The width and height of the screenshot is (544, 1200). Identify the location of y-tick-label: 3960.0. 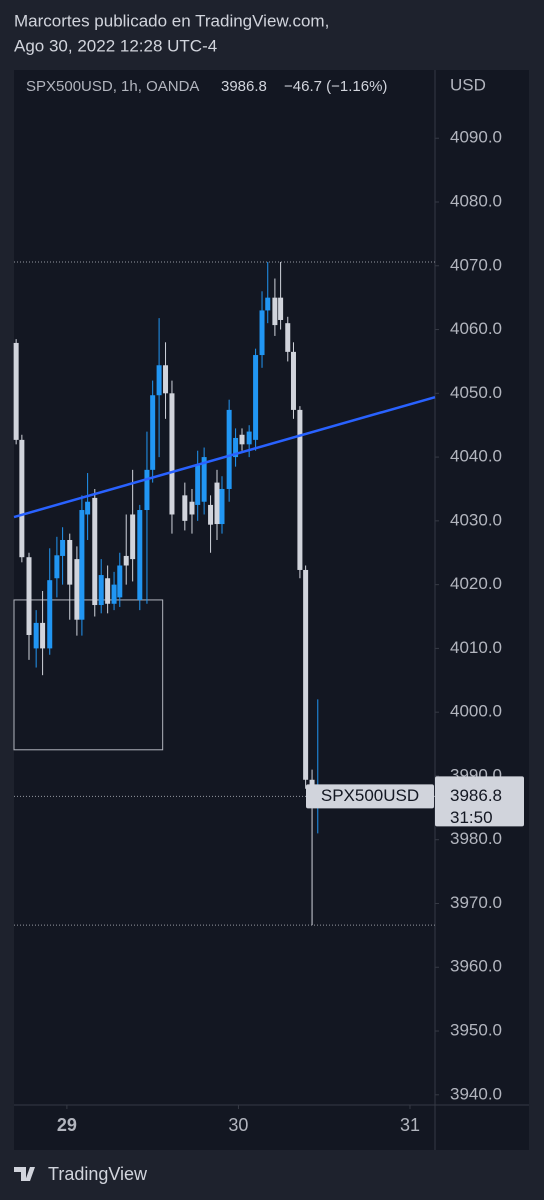
(476, 966).